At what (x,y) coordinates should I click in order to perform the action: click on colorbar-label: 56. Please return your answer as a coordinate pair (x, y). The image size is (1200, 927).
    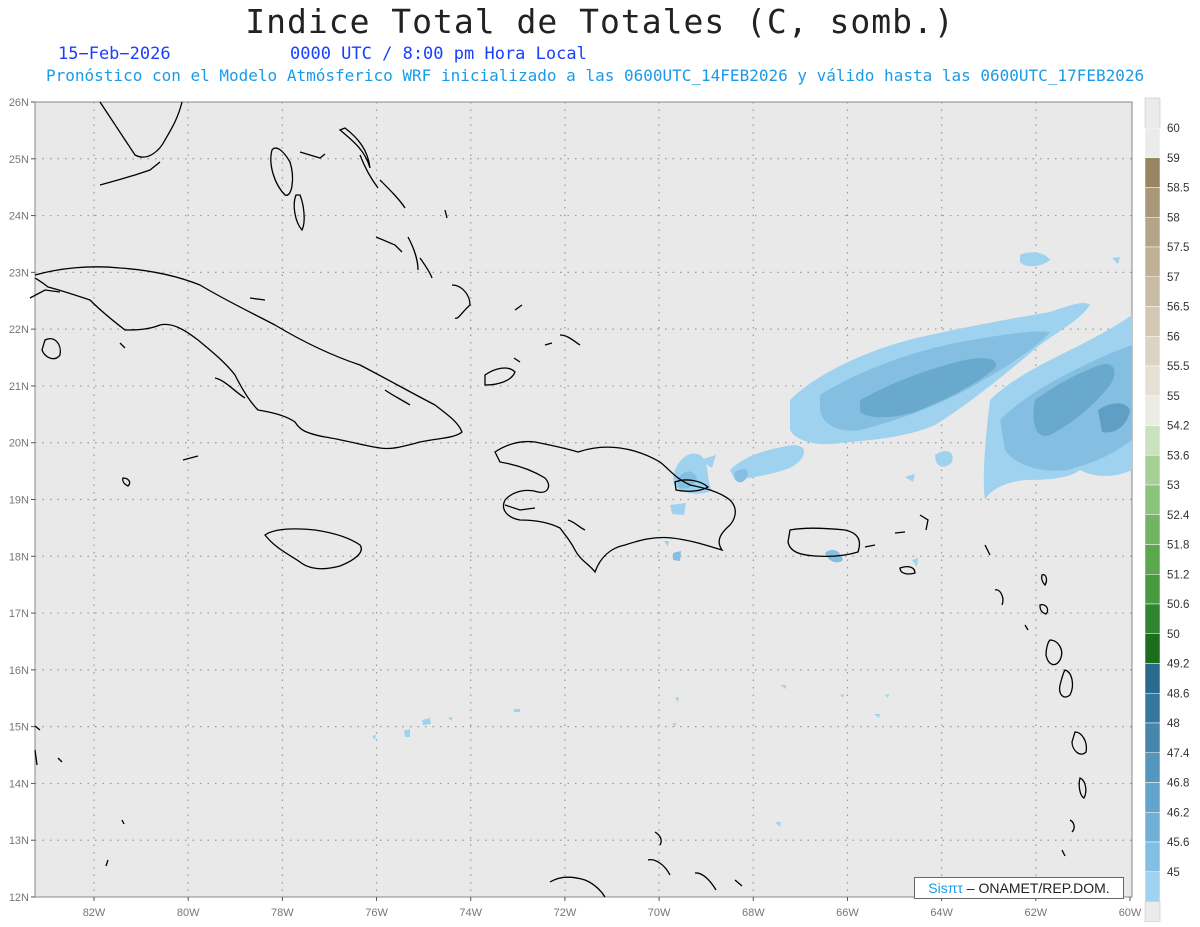
    Looking at the image, I should click on (1173, 337).